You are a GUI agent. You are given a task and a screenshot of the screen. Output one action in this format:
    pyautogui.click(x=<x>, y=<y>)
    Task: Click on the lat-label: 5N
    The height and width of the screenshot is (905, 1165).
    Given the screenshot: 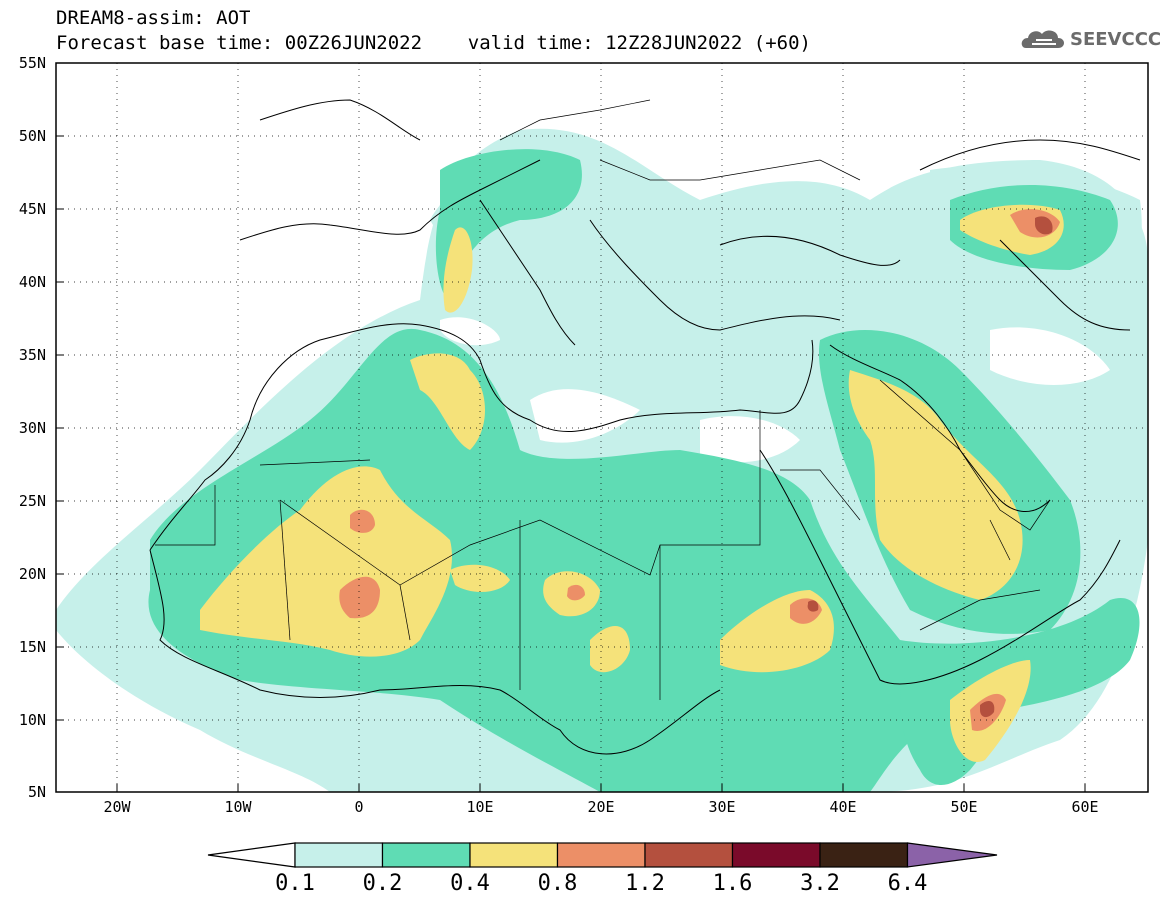 What is the action you would take?
    pyautogui.click(x=37, y=792)
    